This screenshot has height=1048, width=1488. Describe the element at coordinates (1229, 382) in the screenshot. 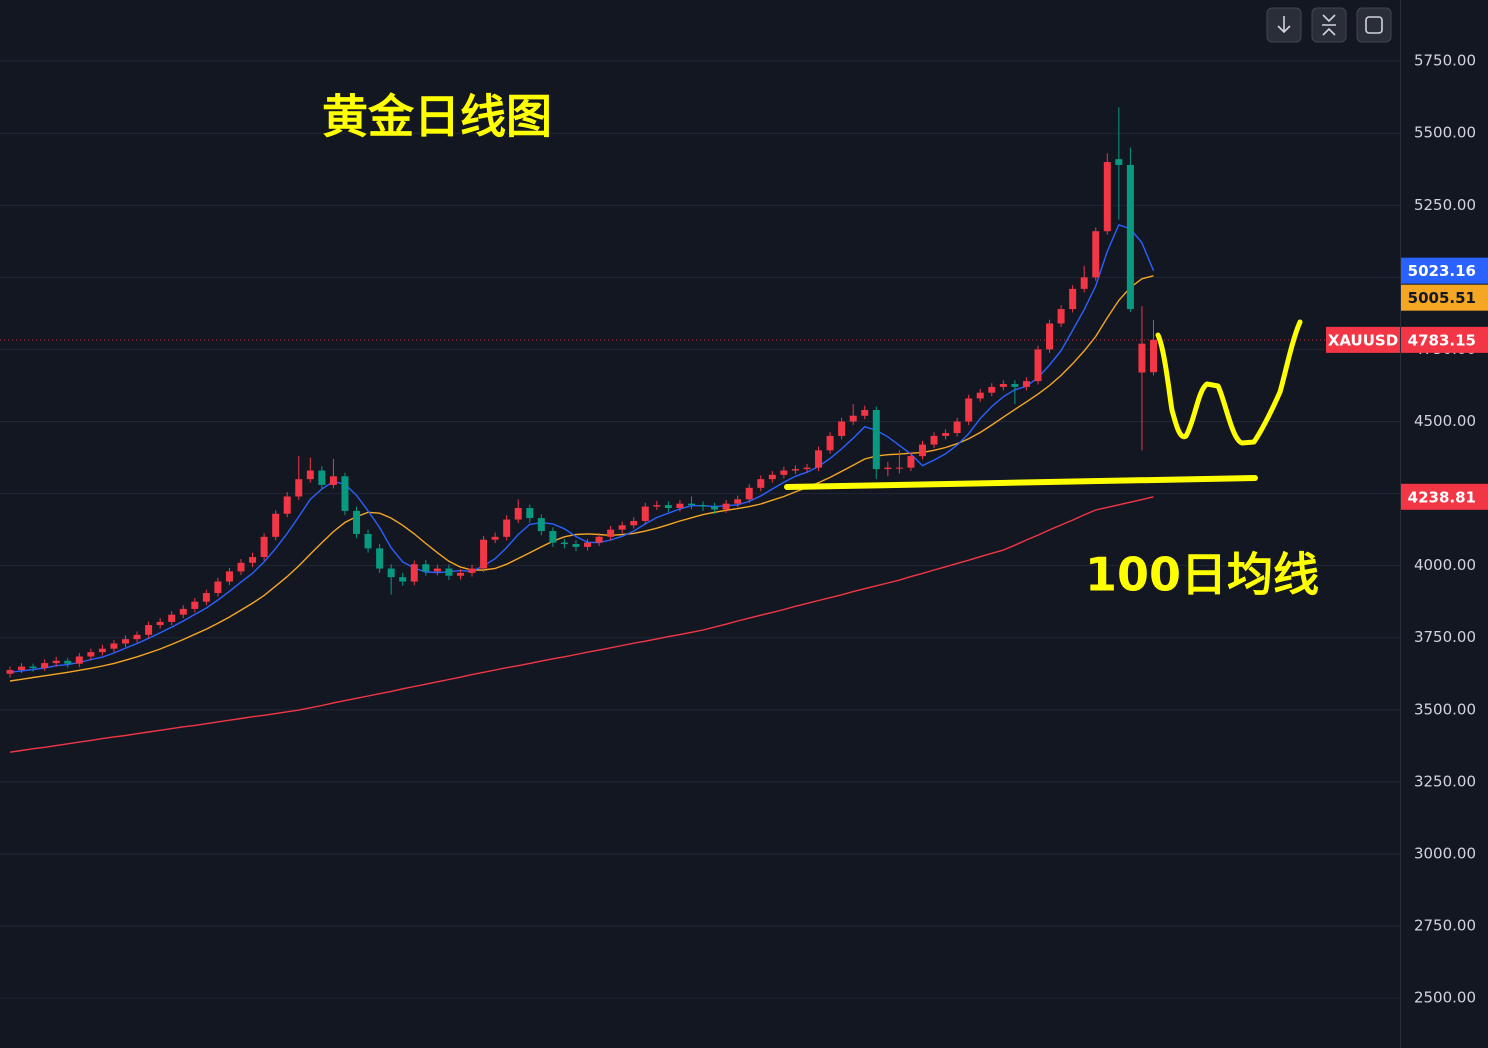

I see `w-drawing` at that location.